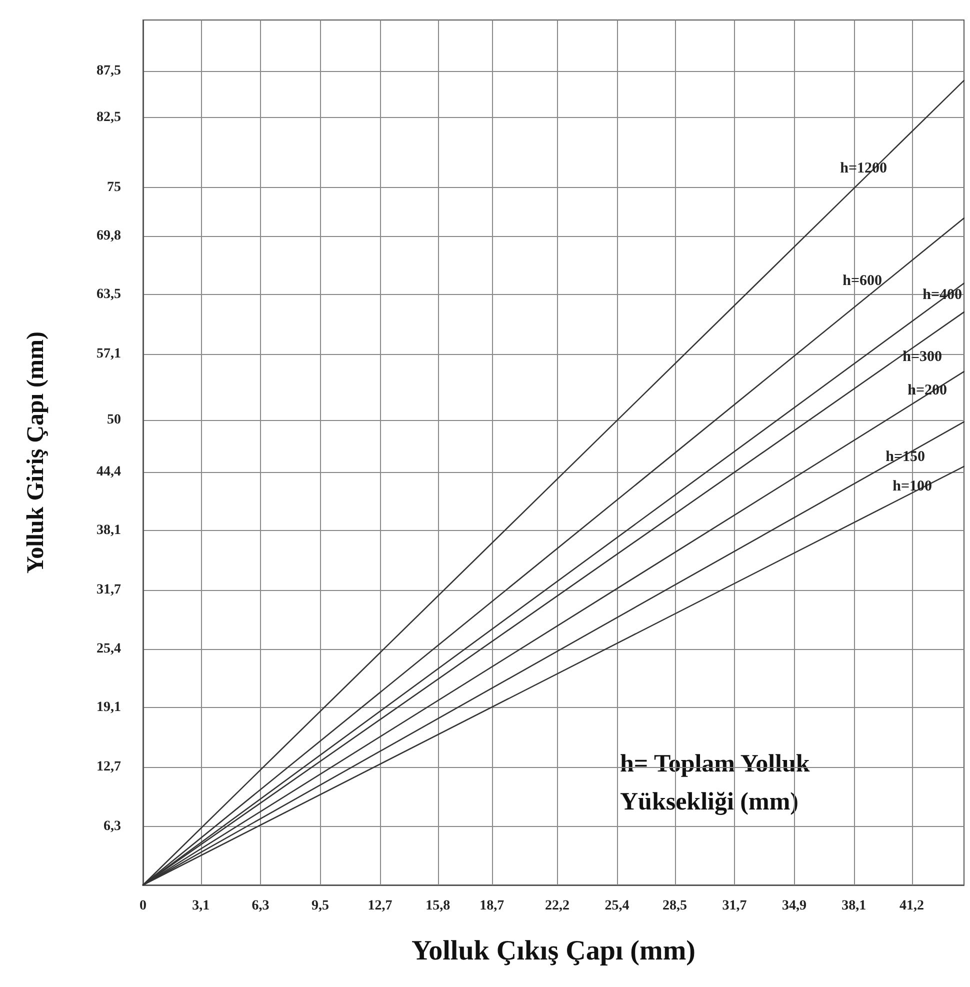 The height and width of the screenshot is (987, 970). I want to click on y-tick-label: 50, so click(114, 420).